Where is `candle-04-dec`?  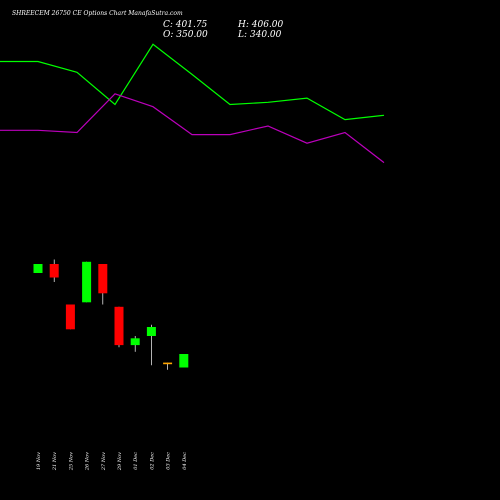
candle-04-dec is located at coordinates (184, 361).